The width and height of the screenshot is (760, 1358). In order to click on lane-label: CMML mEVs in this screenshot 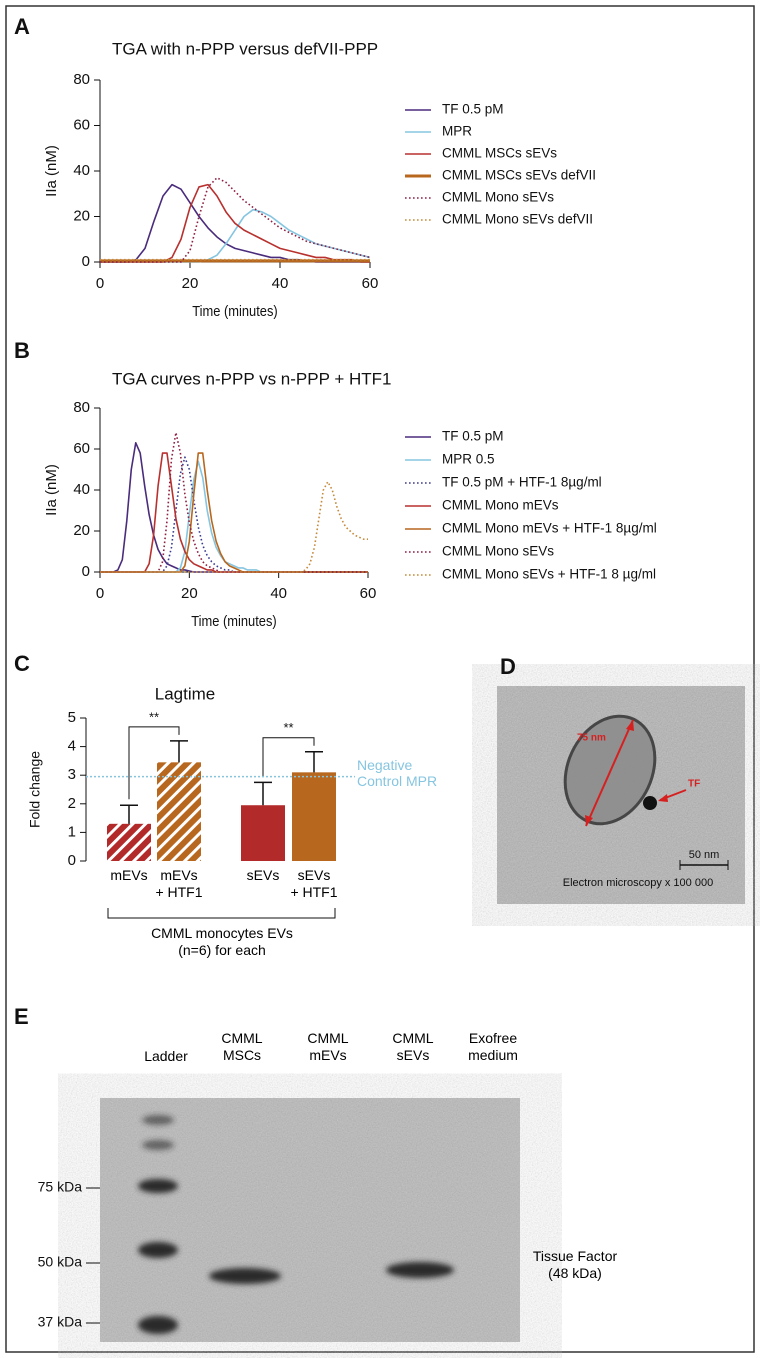, I will do `click(328, 1046)`.